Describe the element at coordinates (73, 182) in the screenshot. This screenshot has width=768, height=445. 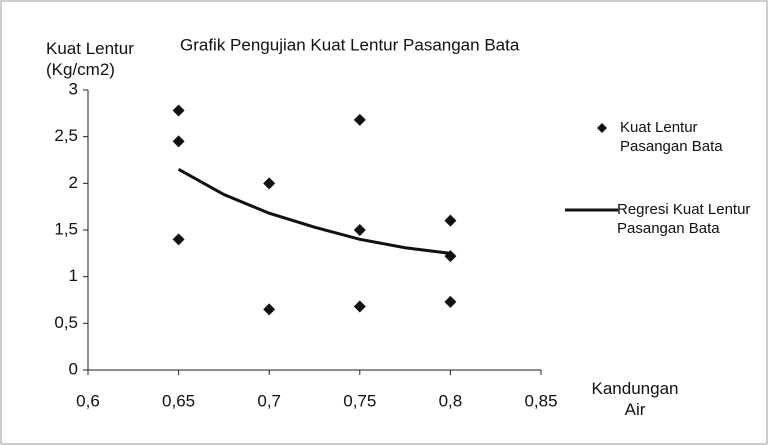
I see `y-tick-label: 2` at that location.